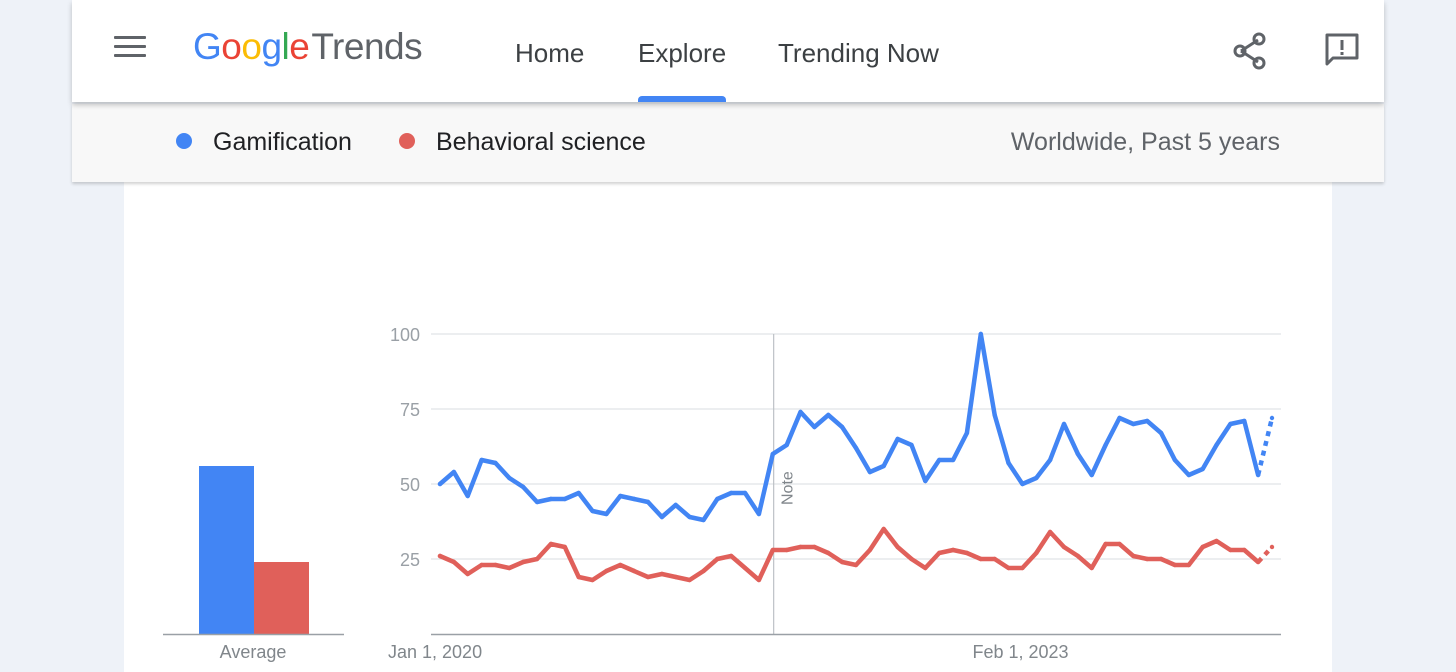  Describe the element at coordinates (834, 647) in the screenshot. I see `chart-axes: Jan 1, 2020 Feb 1, 2023` at that location.